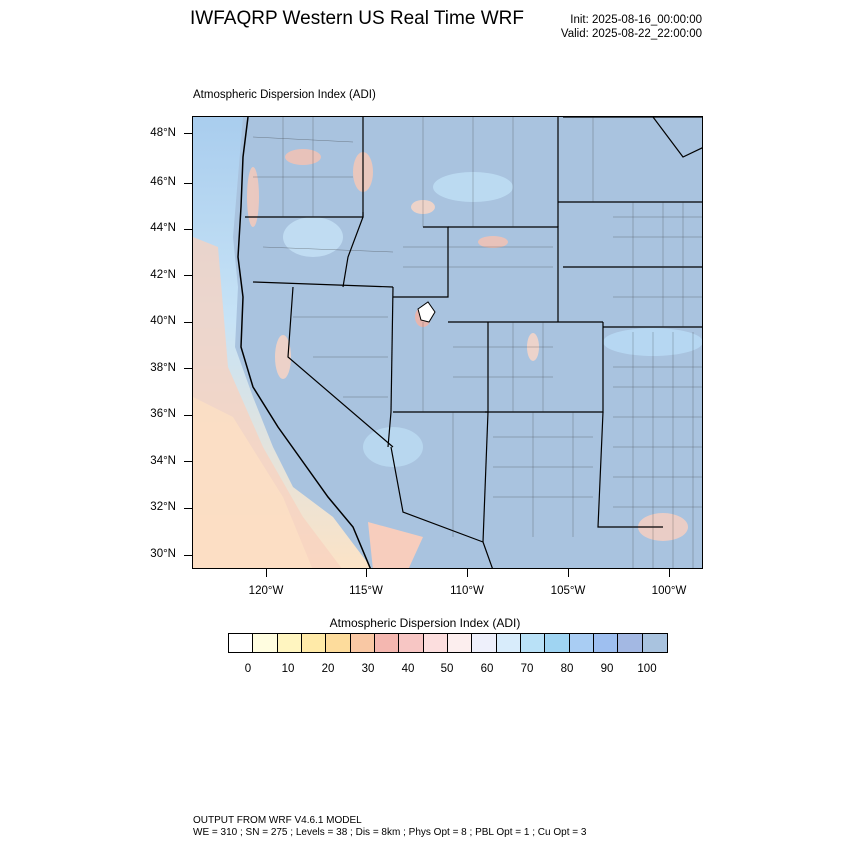 The width and height of the screenshot is (850, 850). Describe the element at coordinates (636, 20) in the screenshot. I see `init-time: Init: 2025-08-16_00:00:00` at that location.